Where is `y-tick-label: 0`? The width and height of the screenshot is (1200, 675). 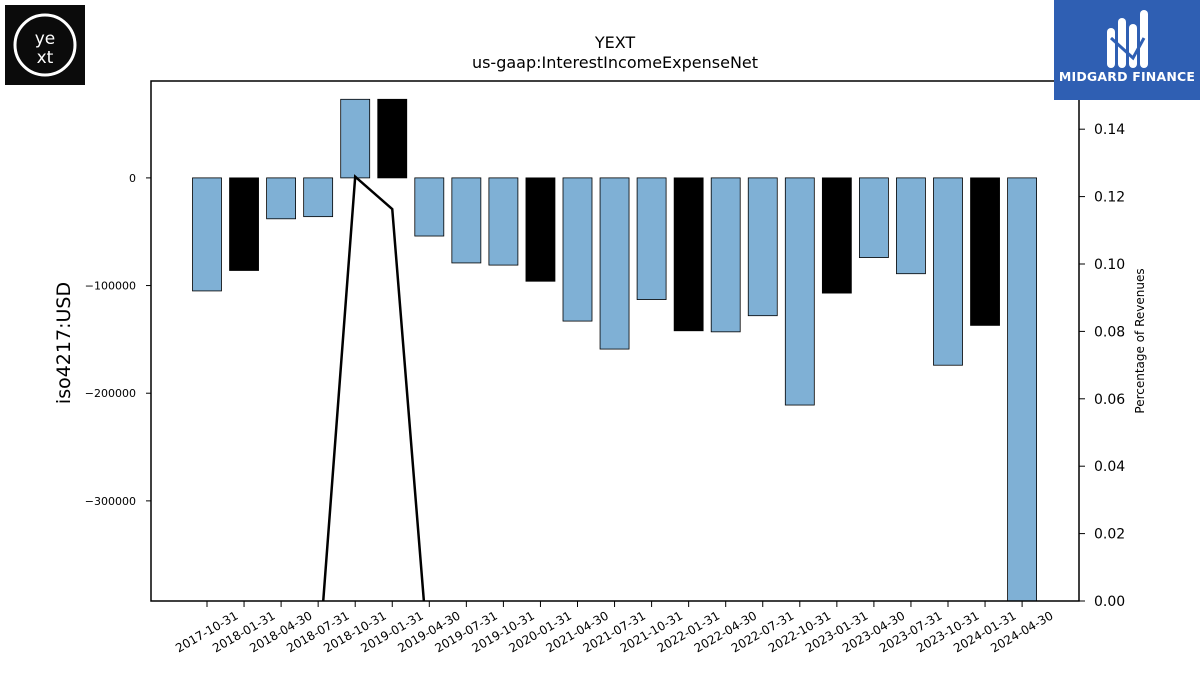
y-tick-label: 0 is located at coordinates (132, 178).